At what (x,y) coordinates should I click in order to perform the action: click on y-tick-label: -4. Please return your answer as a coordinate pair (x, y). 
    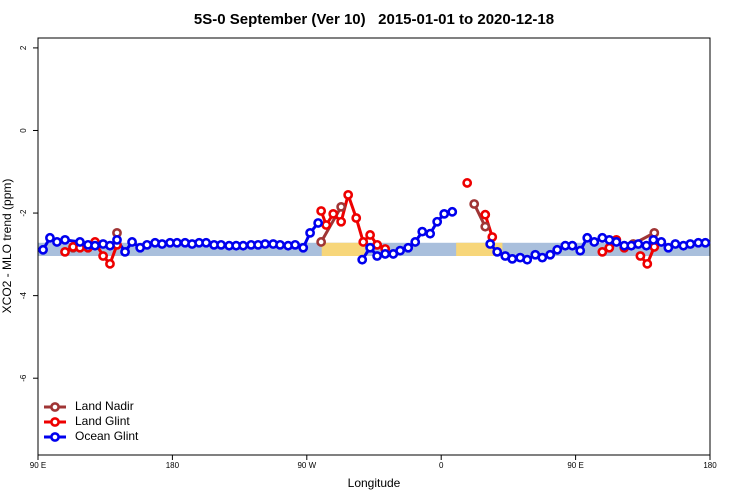
    Looking at the image, I should click on (23, 296).